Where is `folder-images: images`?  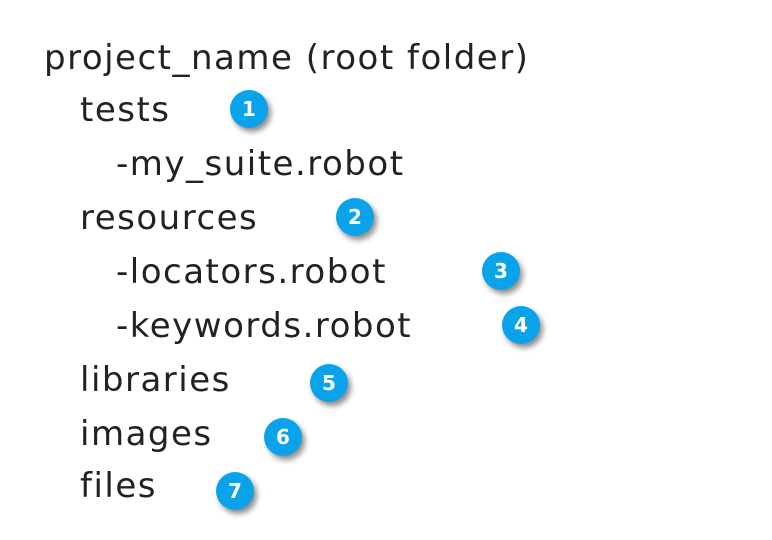 folder-images: images is located at coordinates (146, 434).